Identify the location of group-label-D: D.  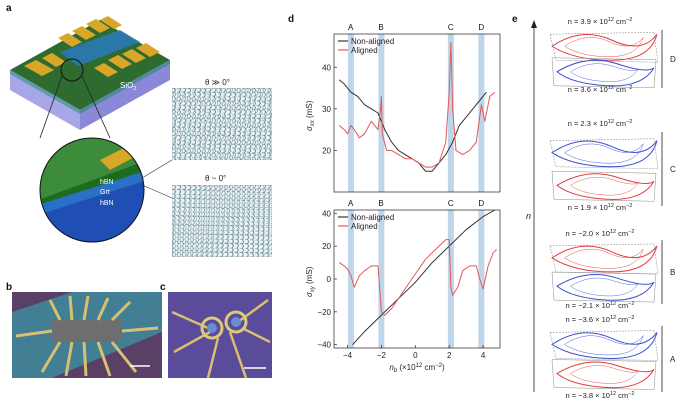
(673, 59).